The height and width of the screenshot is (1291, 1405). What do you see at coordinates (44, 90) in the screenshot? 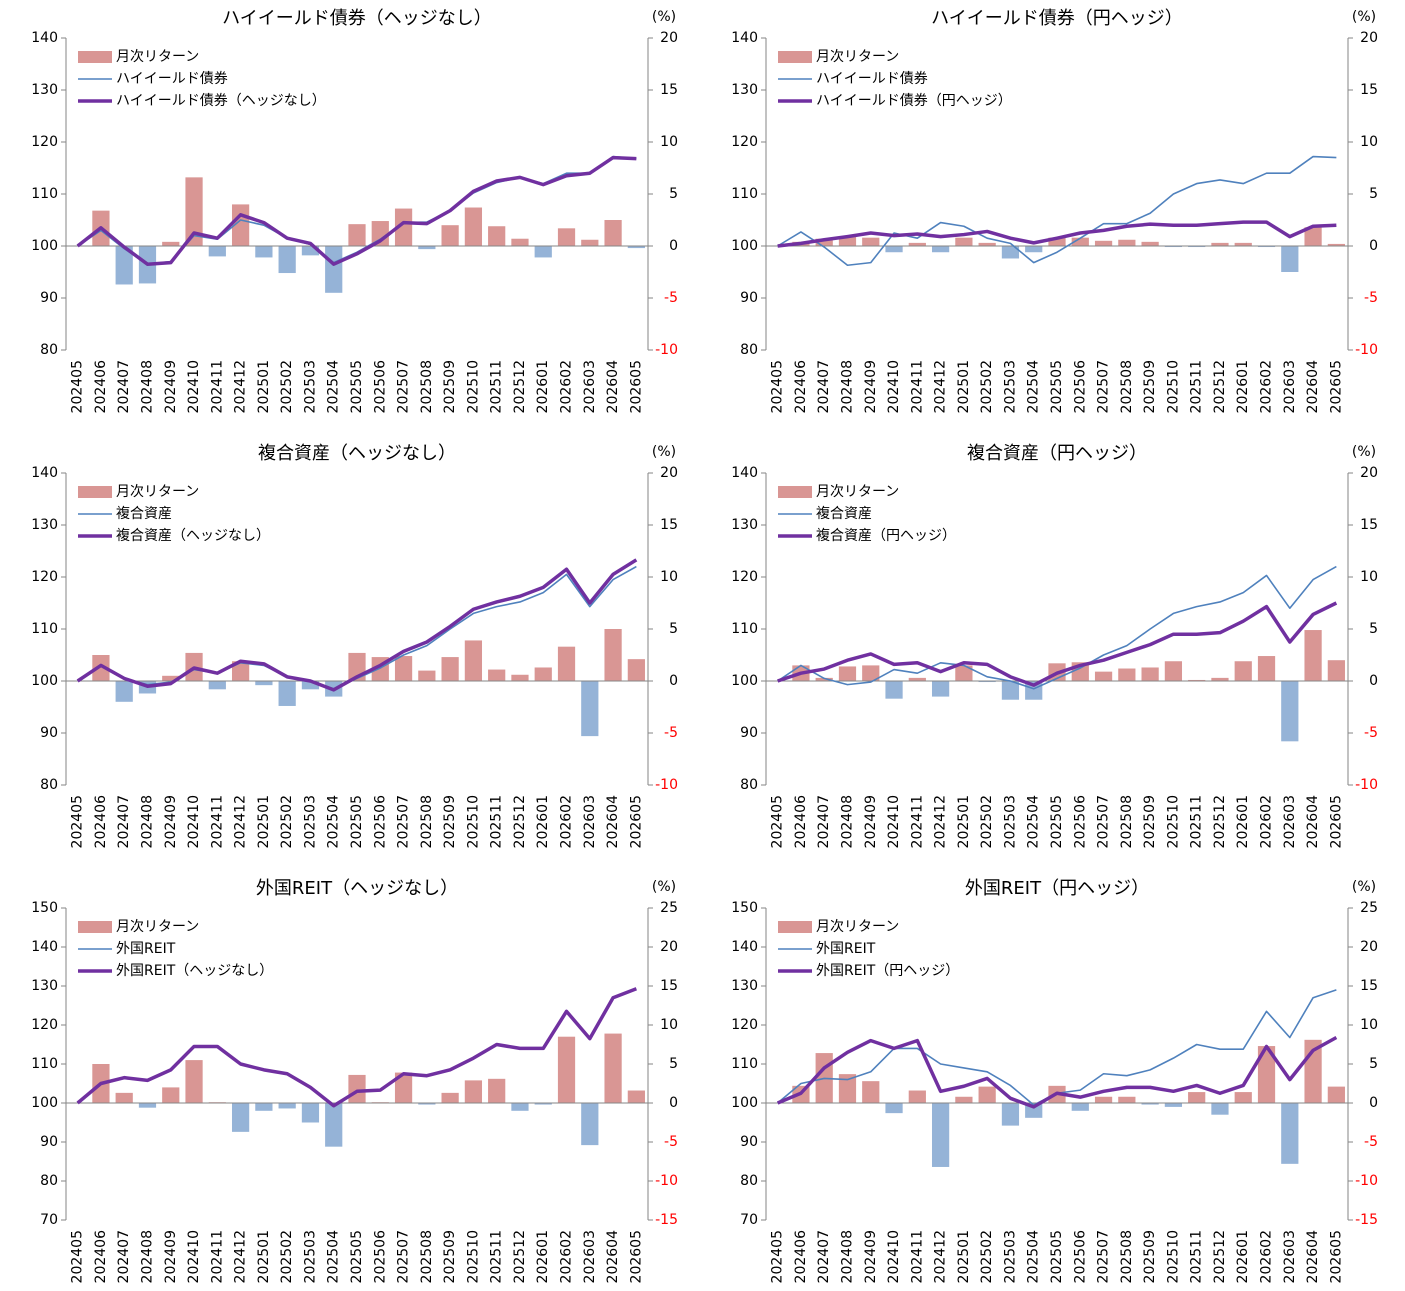
I see `y-tick-label: 130` at bounding box center [44, 90].